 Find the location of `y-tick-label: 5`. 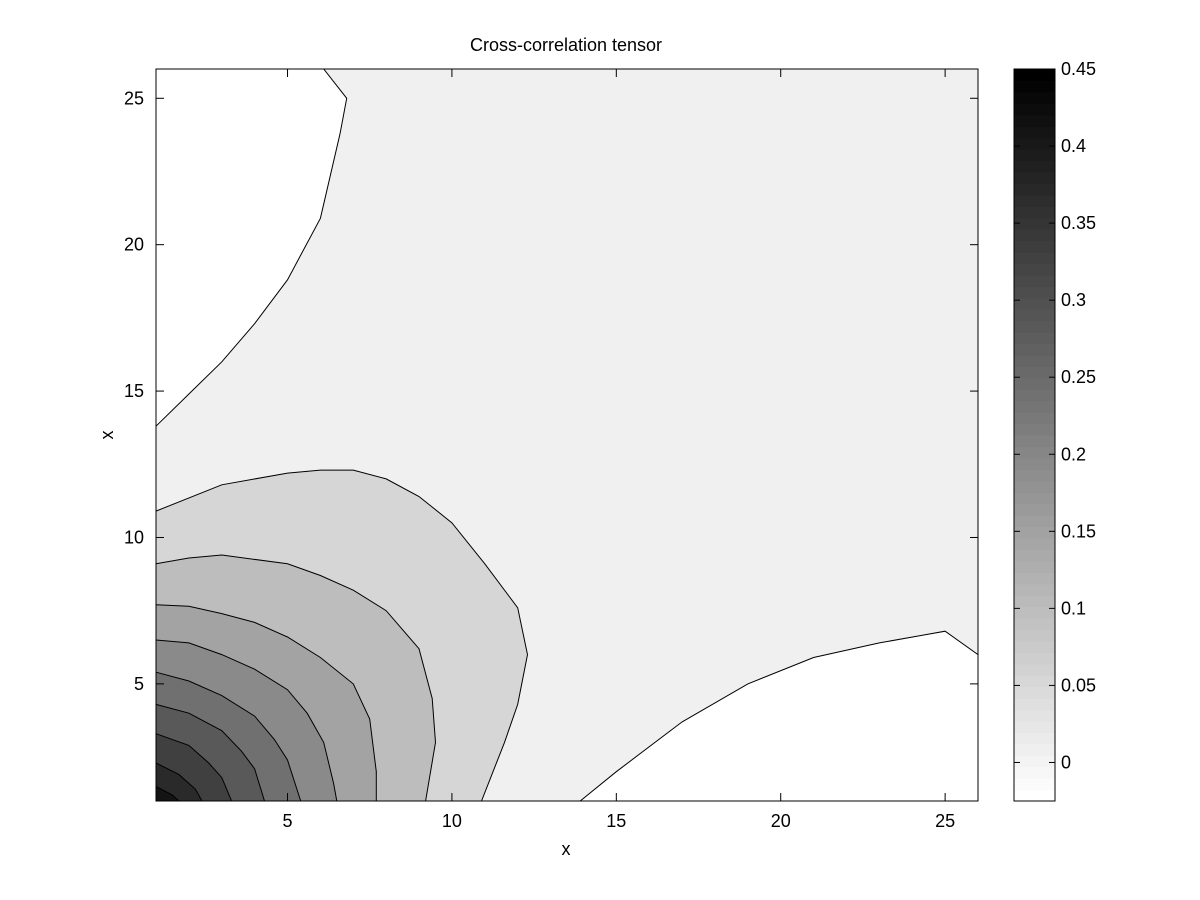

y-tick-label: 5 is located at coordinates (139, 684).